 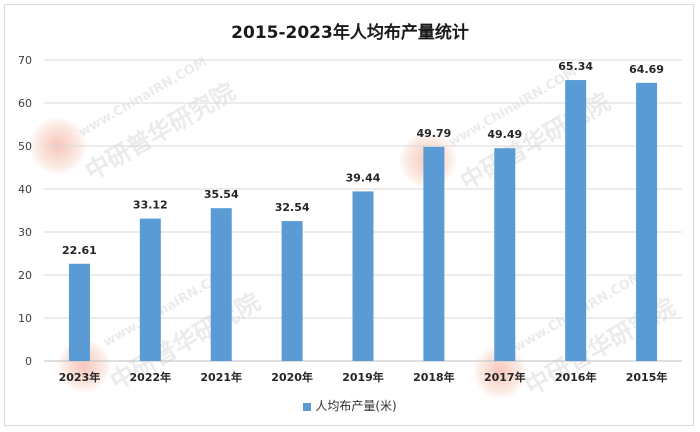 I want to click on legend: 人均布产量(米), so click(x=350, y=405).